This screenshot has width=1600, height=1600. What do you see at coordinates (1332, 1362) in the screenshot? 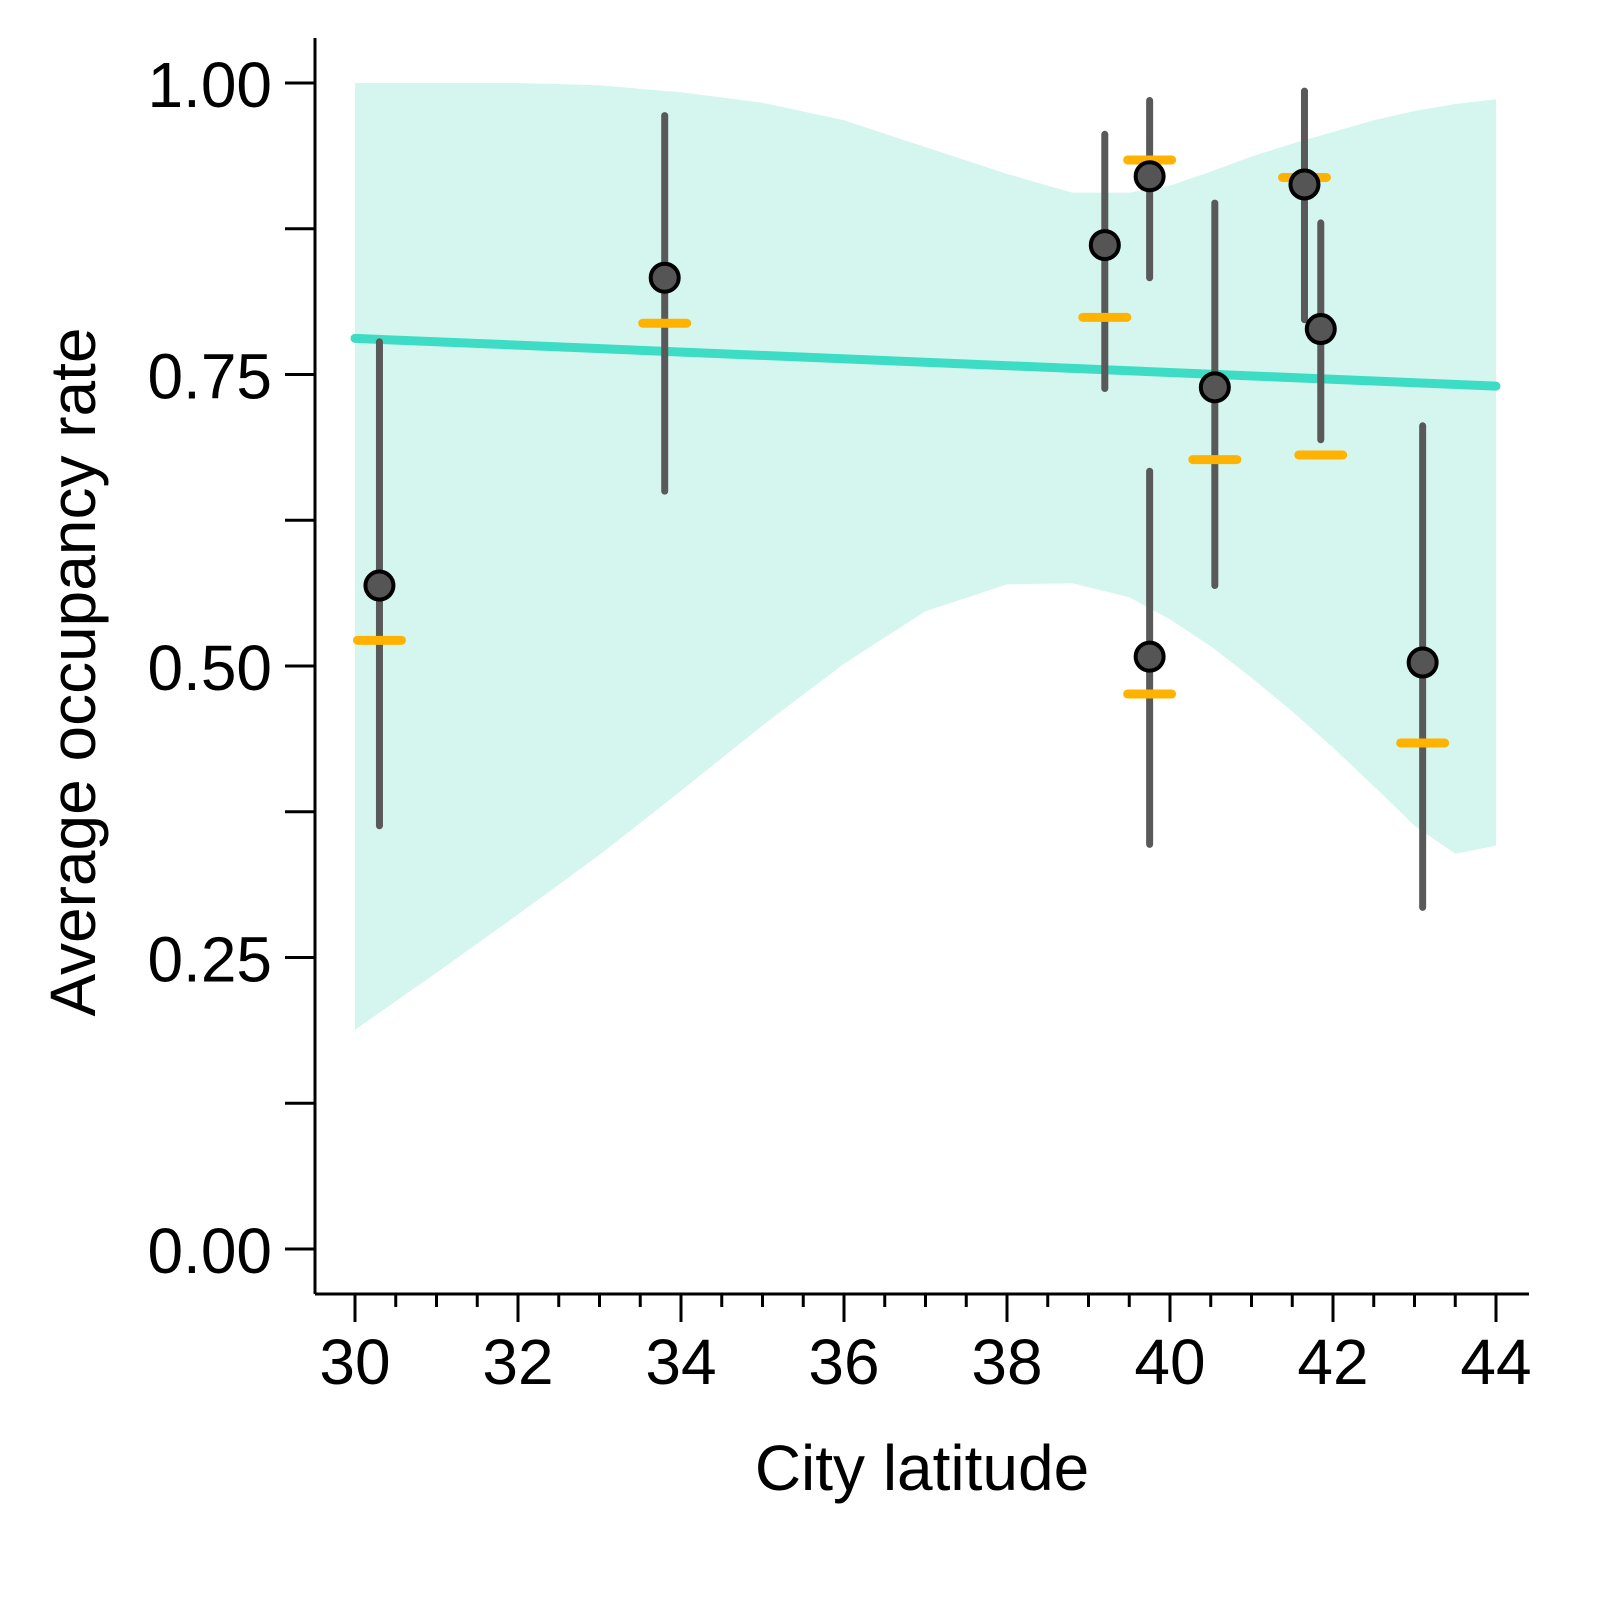
I see `x-tick-label: 42` at bounding box center [1332, 1362].